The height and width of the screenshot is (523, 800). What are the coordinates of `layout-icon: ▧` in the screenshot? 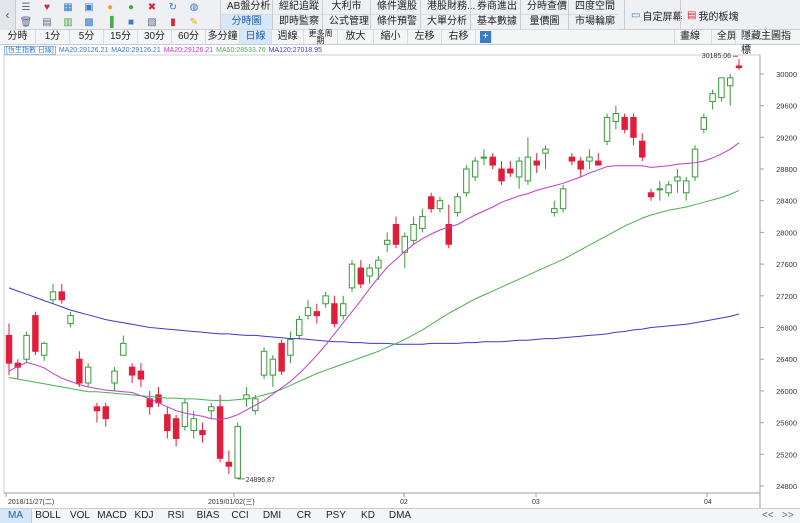 It's located at (152, 22).